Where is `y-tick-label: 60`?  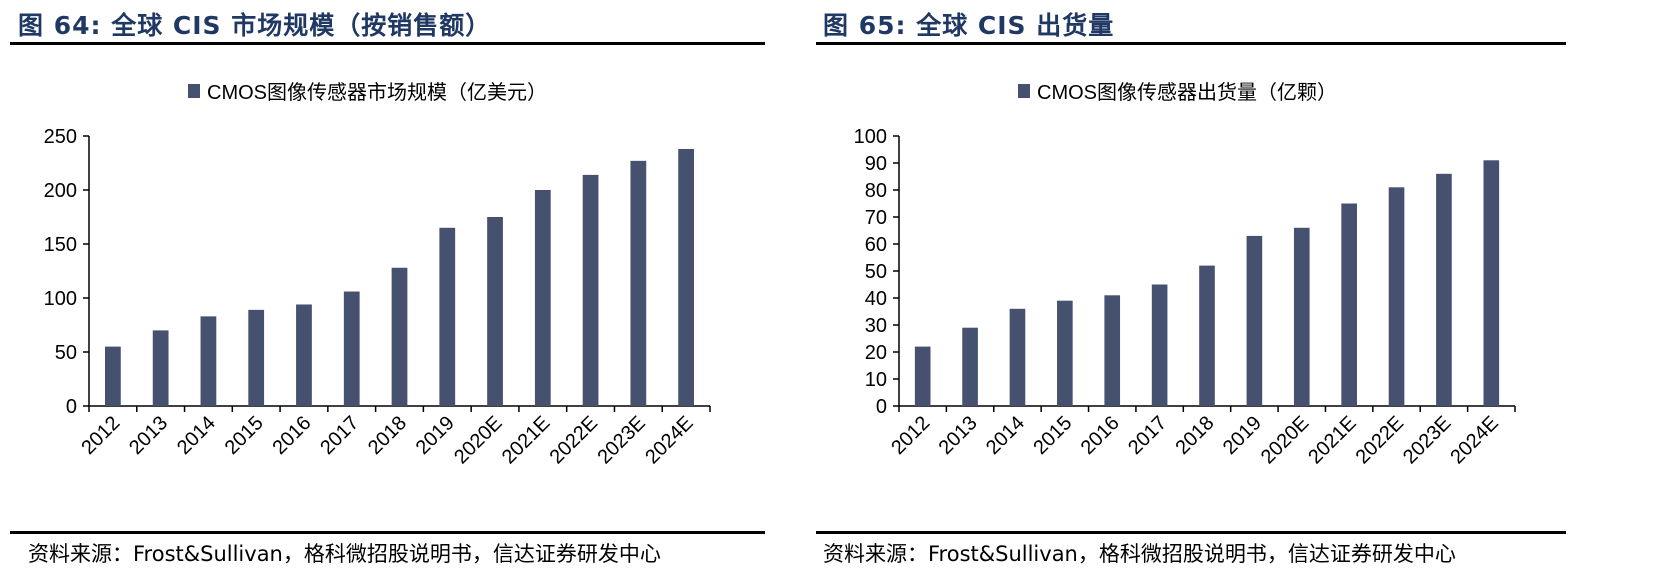 y-tick-label: 60 is located at coordinates (876, 245).